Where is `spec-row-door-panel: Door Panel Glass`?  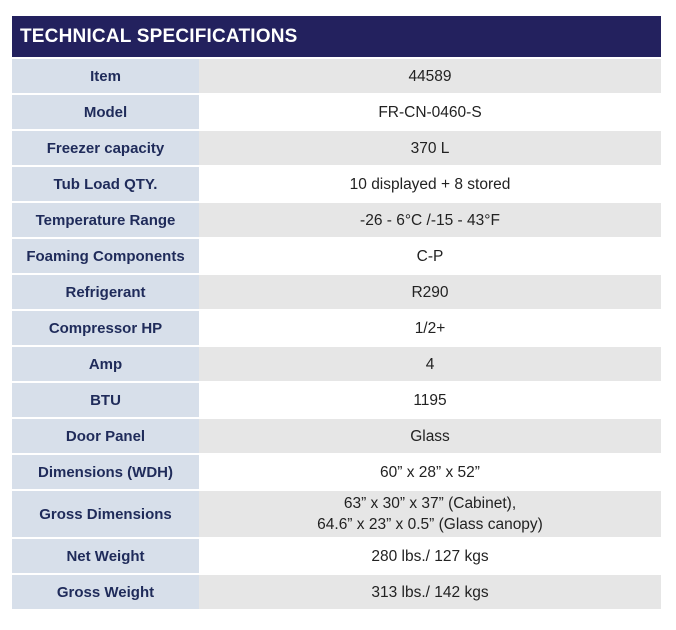 spec-row-door-panel: Door Panel Glass is located at coordinates (336, 435).